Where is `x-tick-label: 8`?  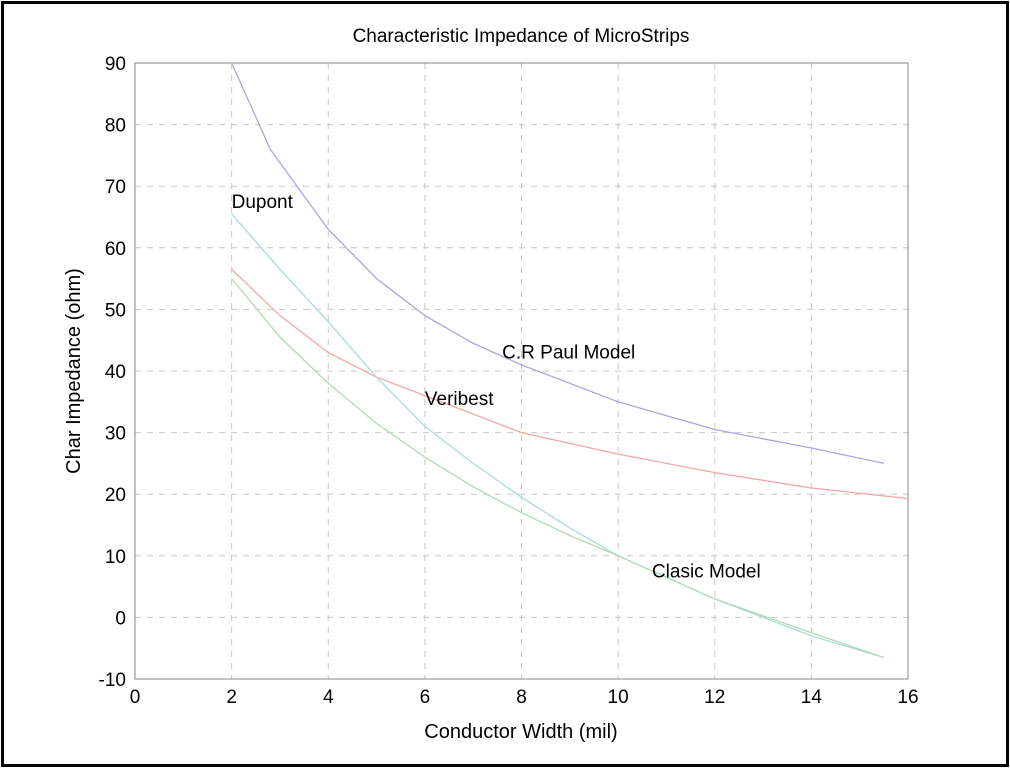 x-tick-label: 8 is located at coordinates (521, 697).